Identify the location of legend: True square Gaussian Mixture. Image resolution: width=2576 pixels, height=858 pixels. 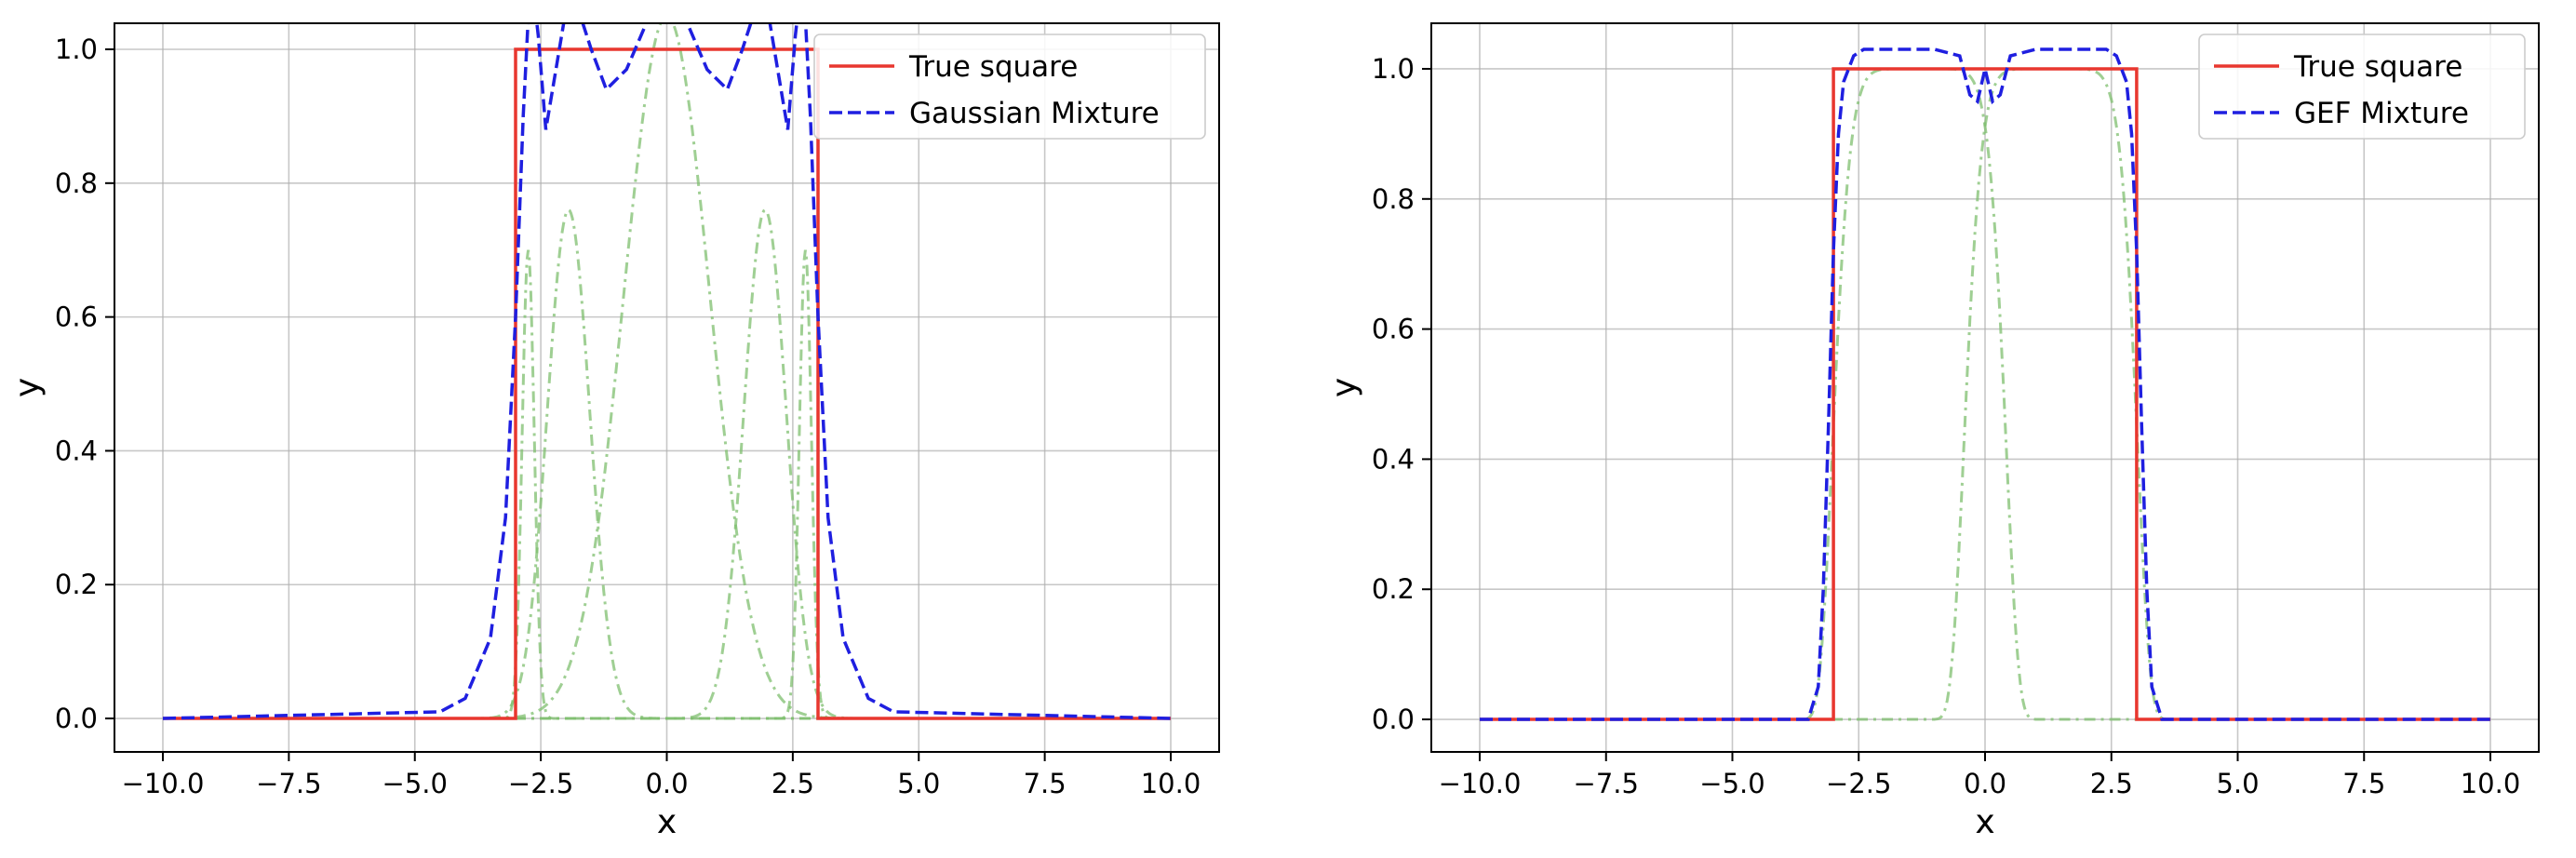
(1009, 87).